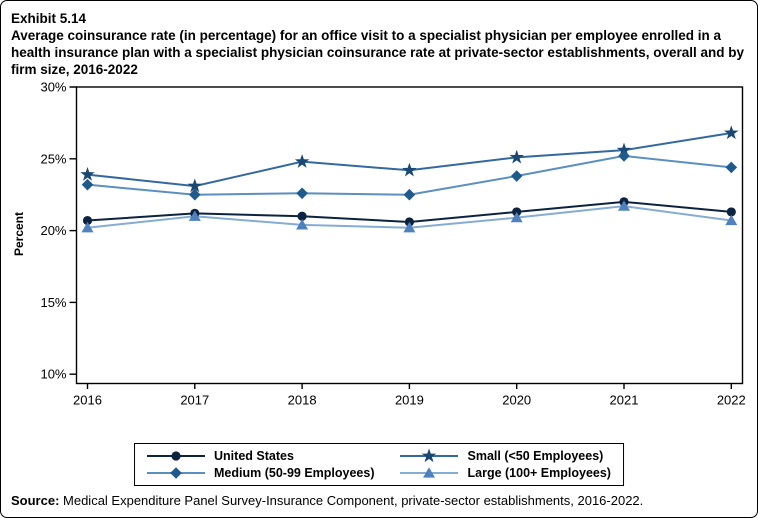  What do you see at coordinates (35, 500) in the screenshot?
I see `source-prefix: Source:` at bounding box center [35, 500].